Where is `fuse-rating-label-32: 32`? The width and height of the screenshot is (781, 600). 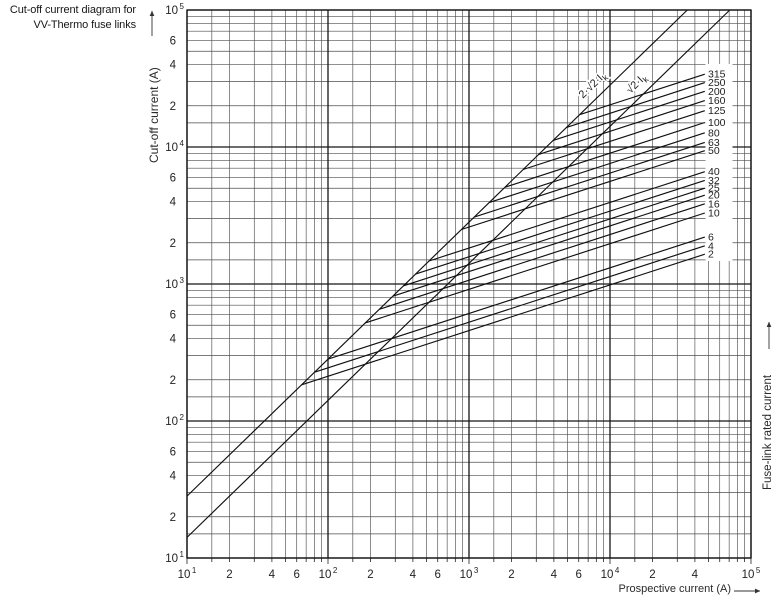 fuse-rating-label-32: 32 is located at coordinates (714, 181).